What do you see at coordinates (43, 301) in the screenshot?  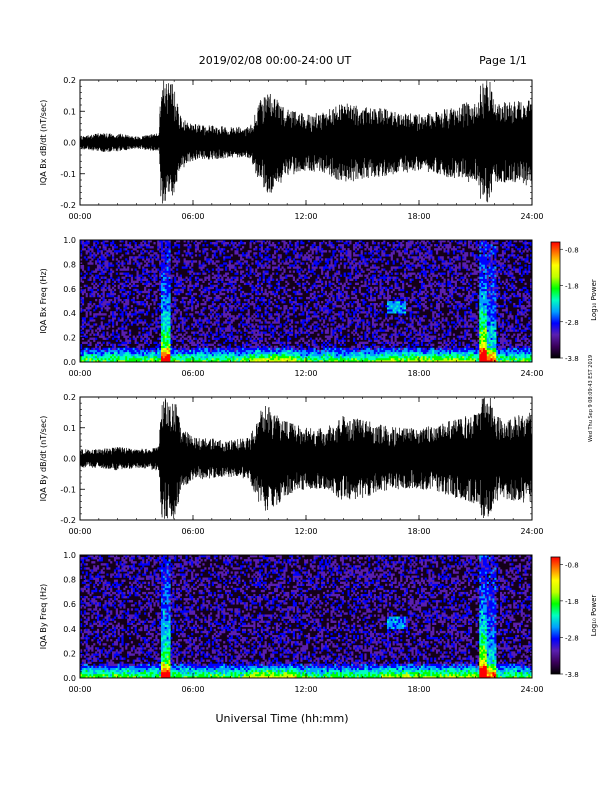 I see `y-axis-label: IQA Bx Freq (Hz)` at bounding box center [43, 301].